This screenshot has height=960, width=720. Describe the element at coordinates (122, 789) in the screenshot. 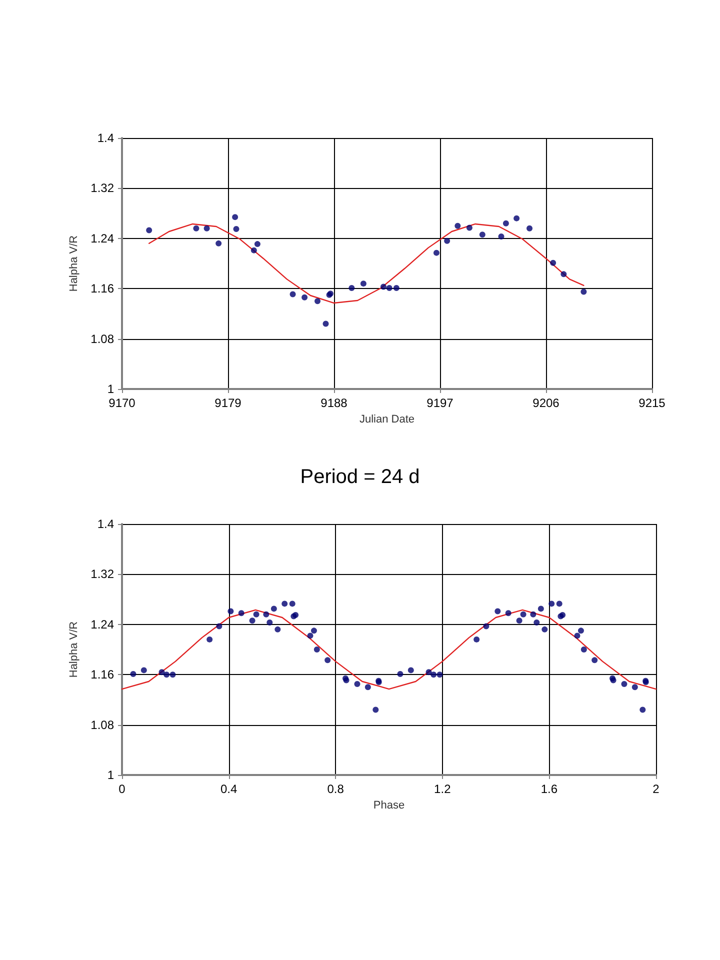

I see `x-tick-label: 0` at that location.